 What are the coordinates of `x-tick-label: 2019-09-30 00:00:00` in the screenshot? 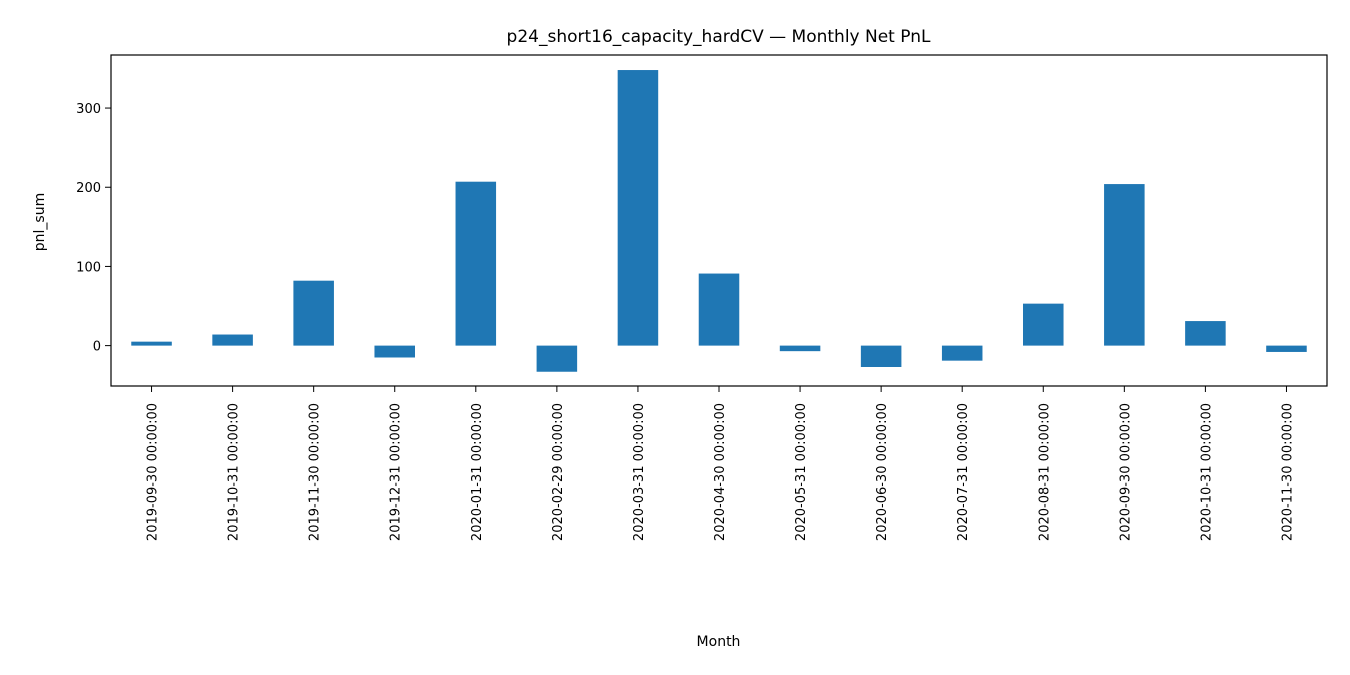 It's located at (153, 472).